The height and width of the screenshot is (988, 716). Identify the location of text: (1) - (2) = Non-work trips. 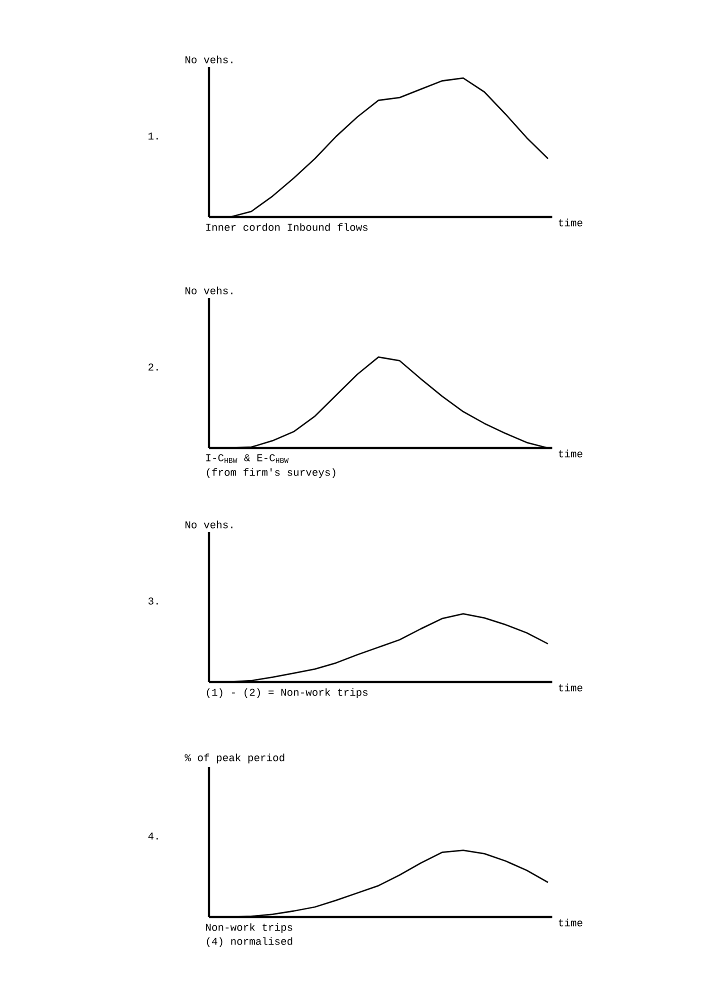
(287, 693).